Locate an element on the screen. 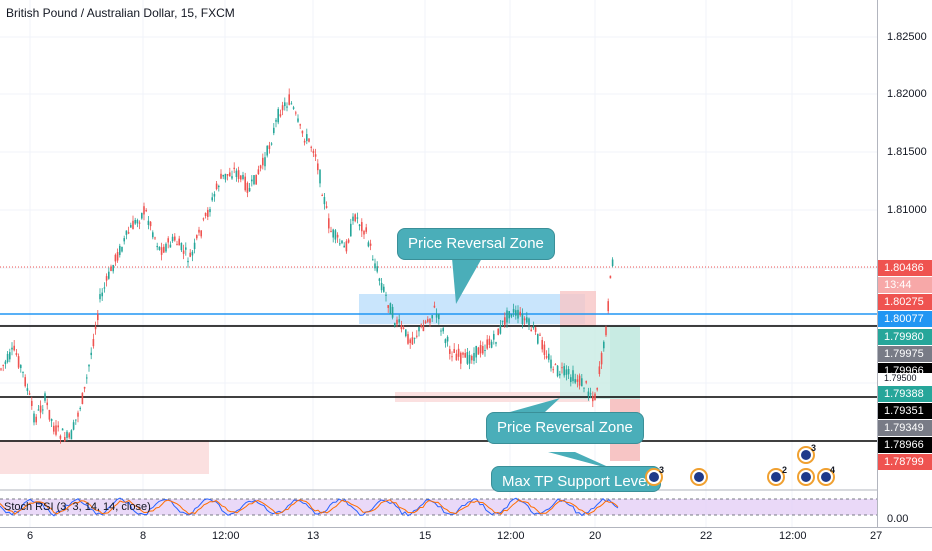 Image resolution: width=932 pixels, height=551 pixels. price-tag-last: 1.80486 is located at coordinates (905, 268).